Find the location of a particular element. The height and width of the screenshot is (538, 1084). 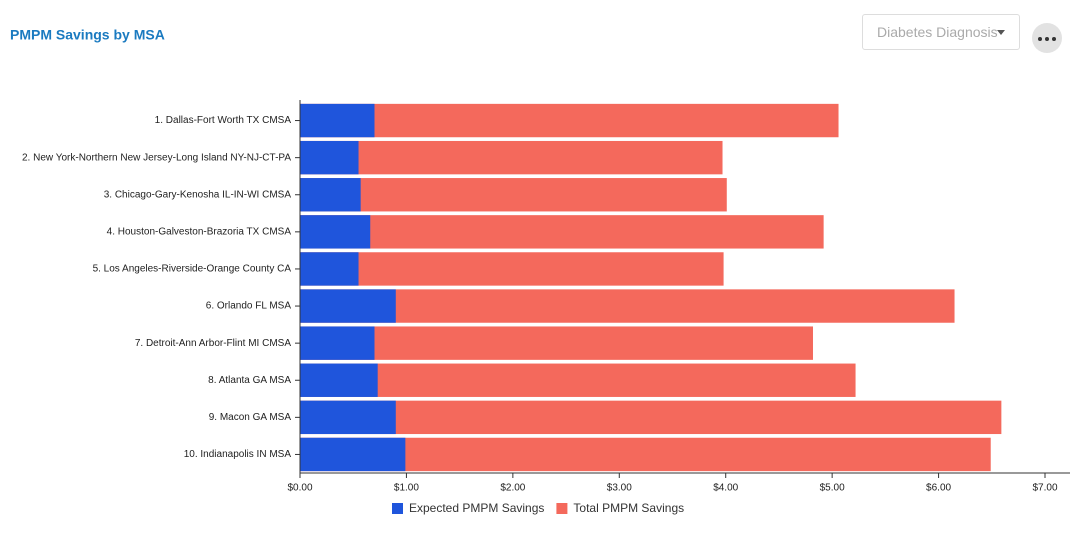

y-tick-label: 4. Houston-Galveston-Brazoria TX CMSA is located at coordinates (199, 231).